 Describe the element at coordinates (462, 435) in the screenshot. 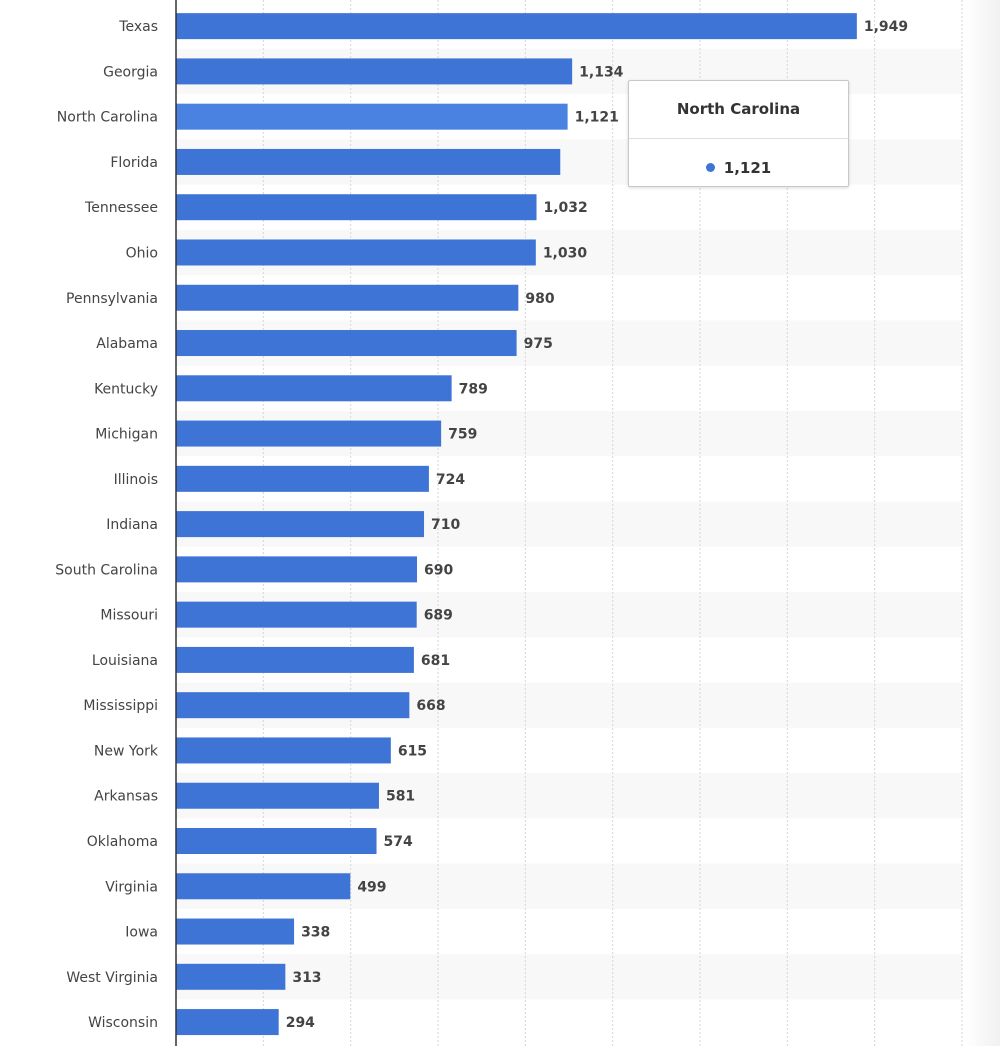

I see `value-label: 759` at that location.